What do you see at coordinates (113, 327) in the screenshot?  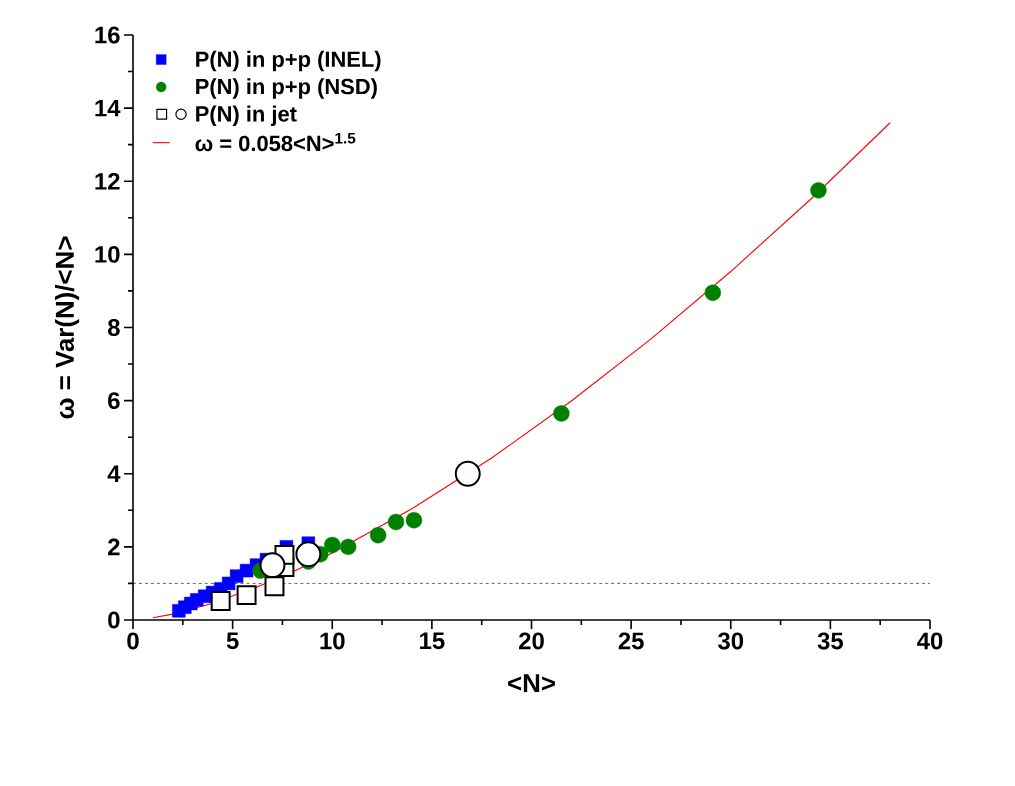 I see `y-tick-label: 8` at bounding box center [113, 327].